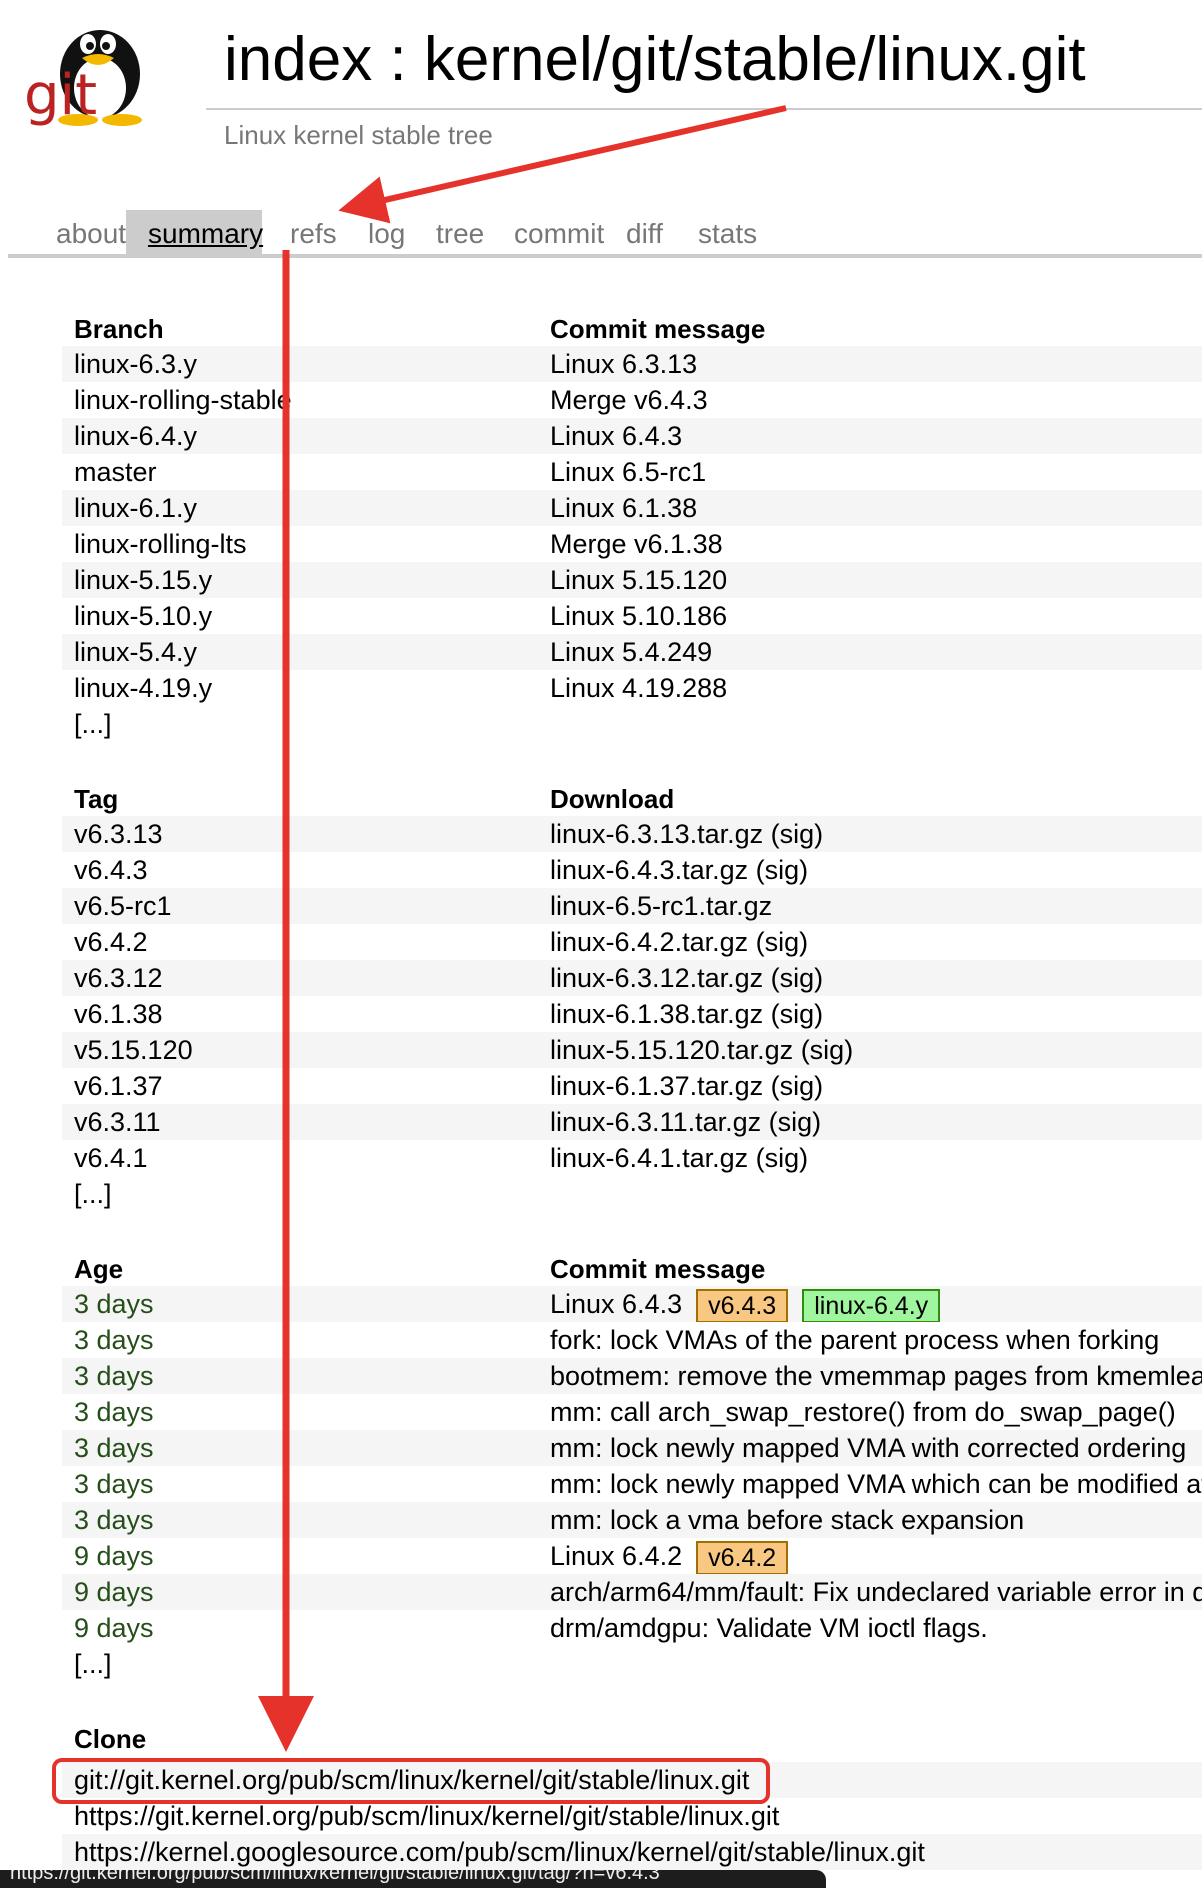  Describe the element at coordinates (742, 1557) in the screenshot. I see `tag-badge: v6.4.2` at that location.